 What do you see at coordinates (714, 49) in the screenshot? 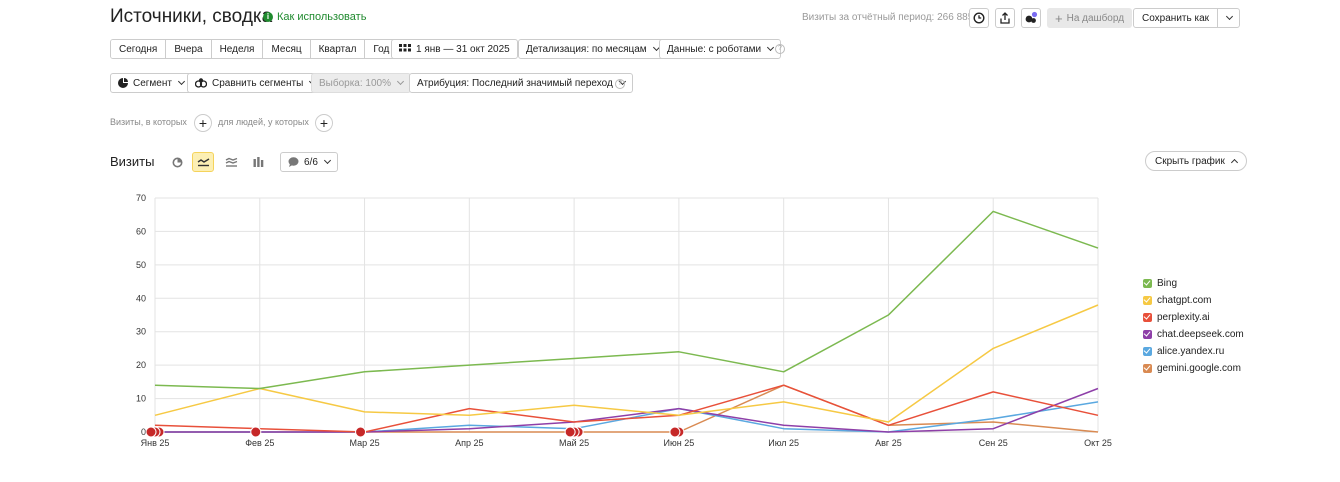
I see `data-label: Данные: с роботами` at bounding box center [714, 49].